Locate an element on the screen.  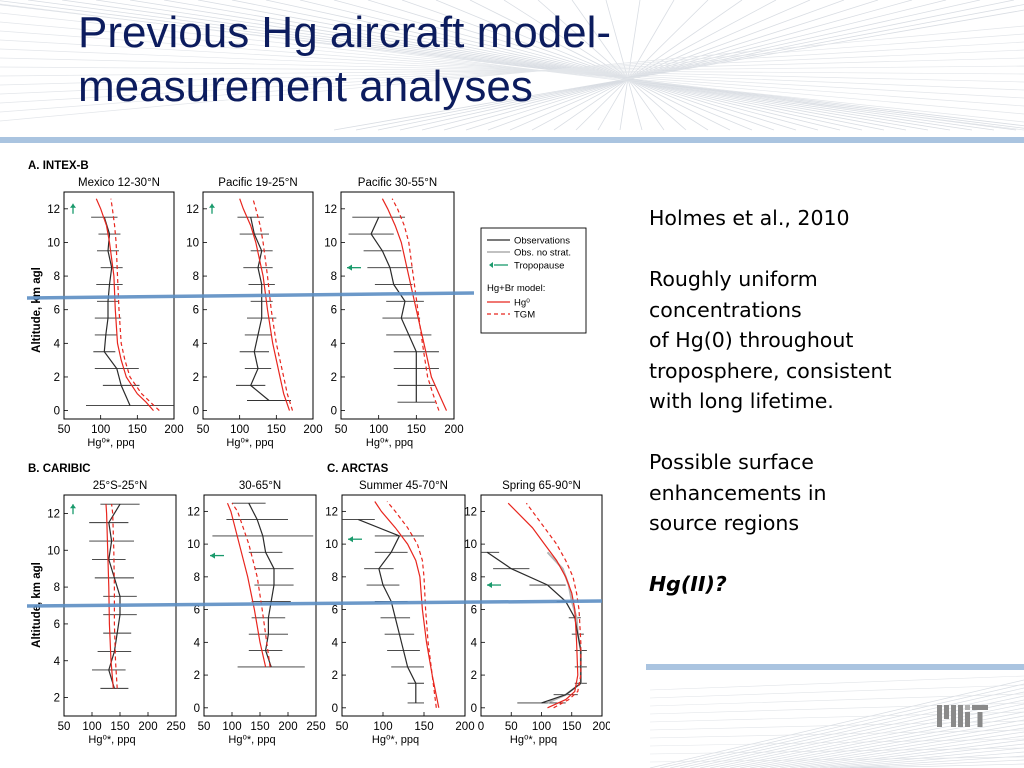
panel-title: 25°S-25°N is located at coordinates (120, 486).